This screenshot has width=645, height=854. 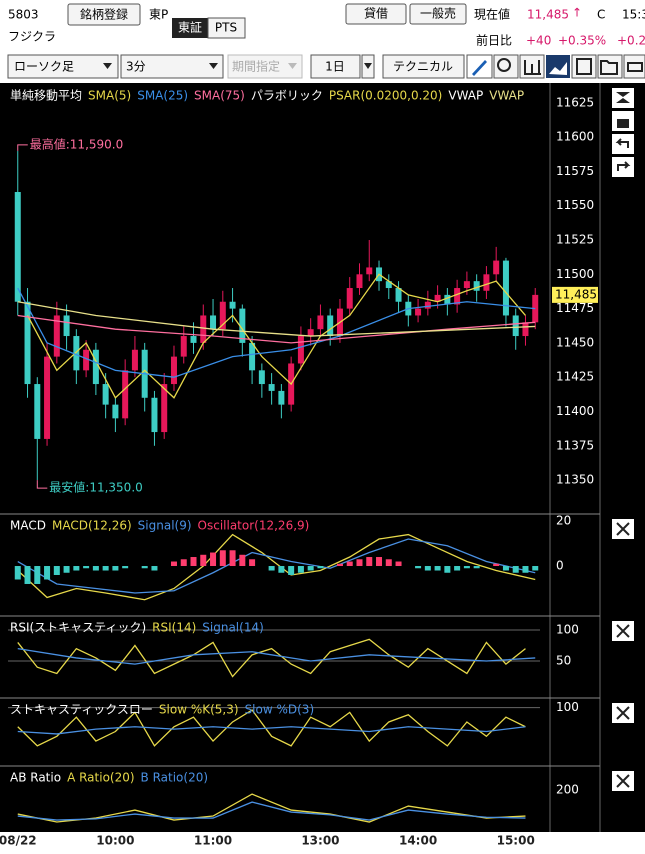 What do you see at coordinates (575, 480) in the screenshot?
I see `y-tick-label: 11350` at bounding box center [575, 480].